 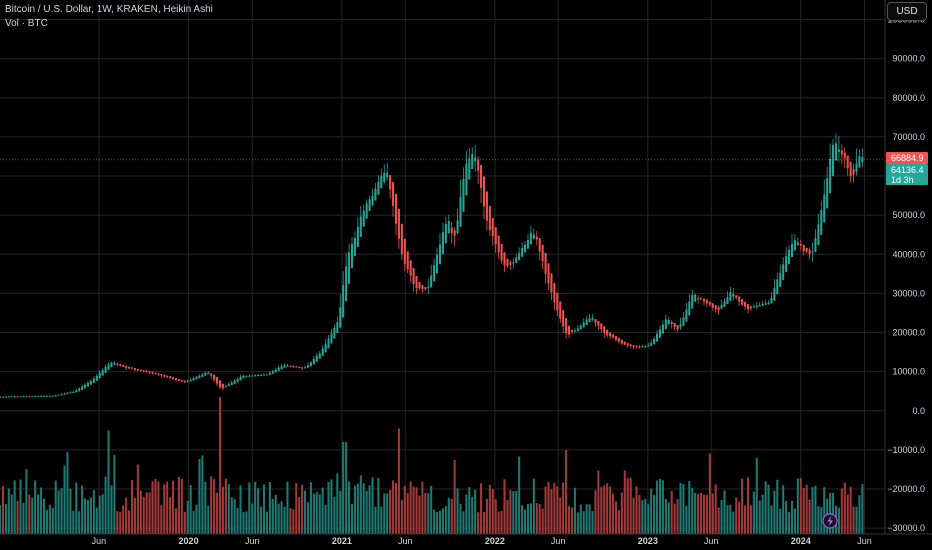 What do you see at coordinates (830, 521) in the screenshot?
I see `lightning-icon` at bounding box center [830, 521].